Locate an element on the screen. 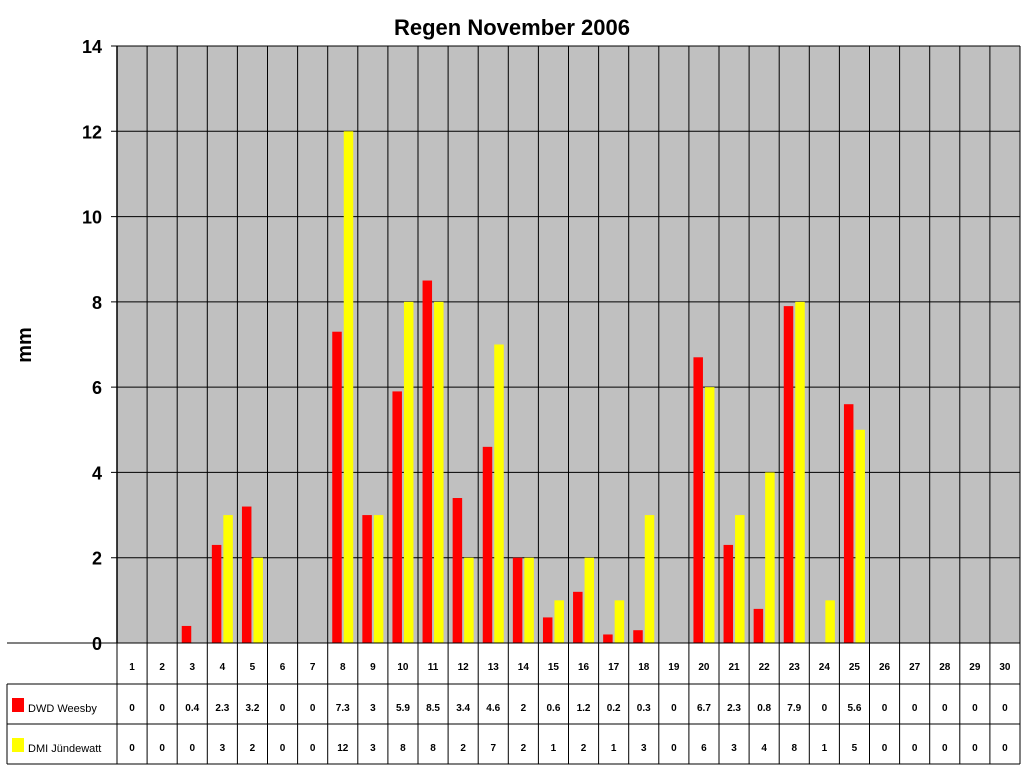  category-label: 3 is located at coordinates (192, 667).